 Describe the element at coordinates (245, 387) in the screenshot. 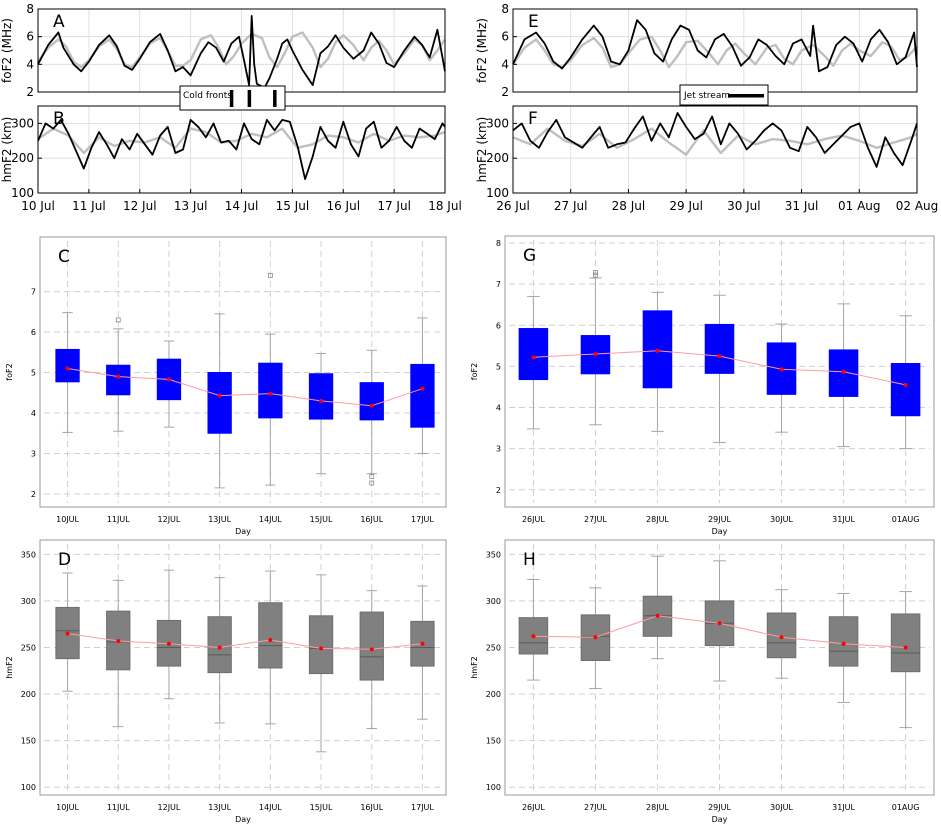

I see `mean-line` at that location.